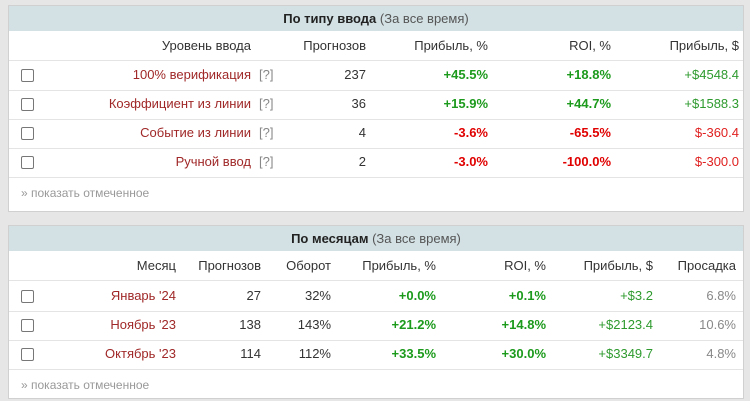 The height and width of the screenshot is (401, 750). I want to click on row-label: Ноябрь '23, so click(143, 324).